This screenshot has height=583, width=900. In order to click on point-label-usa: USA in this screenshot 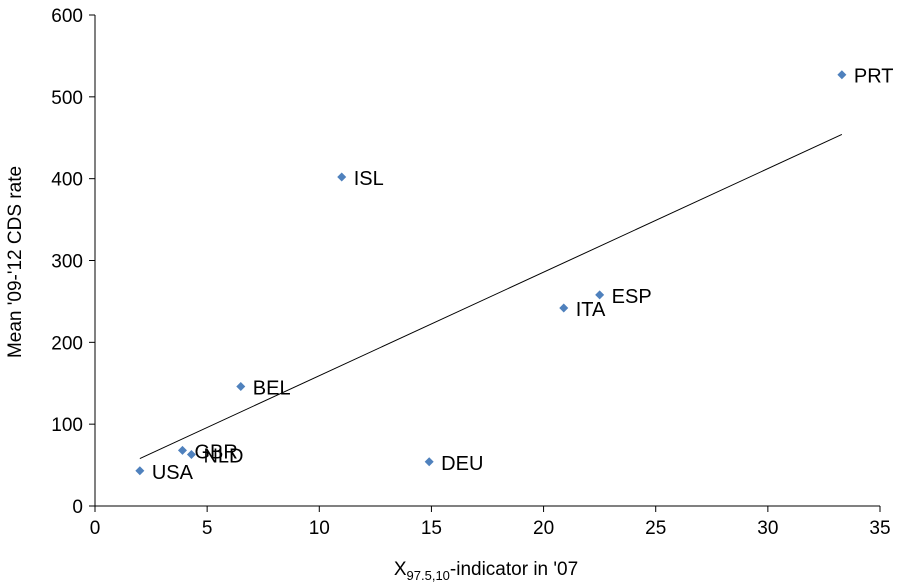, I will do `click(173, 473)`.